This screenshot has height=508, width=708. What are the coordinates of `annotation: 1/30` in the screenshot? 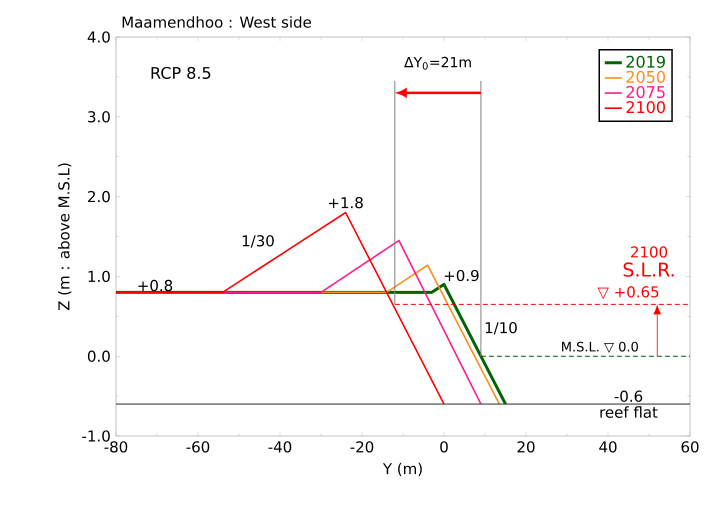 It's located at (258, 241).